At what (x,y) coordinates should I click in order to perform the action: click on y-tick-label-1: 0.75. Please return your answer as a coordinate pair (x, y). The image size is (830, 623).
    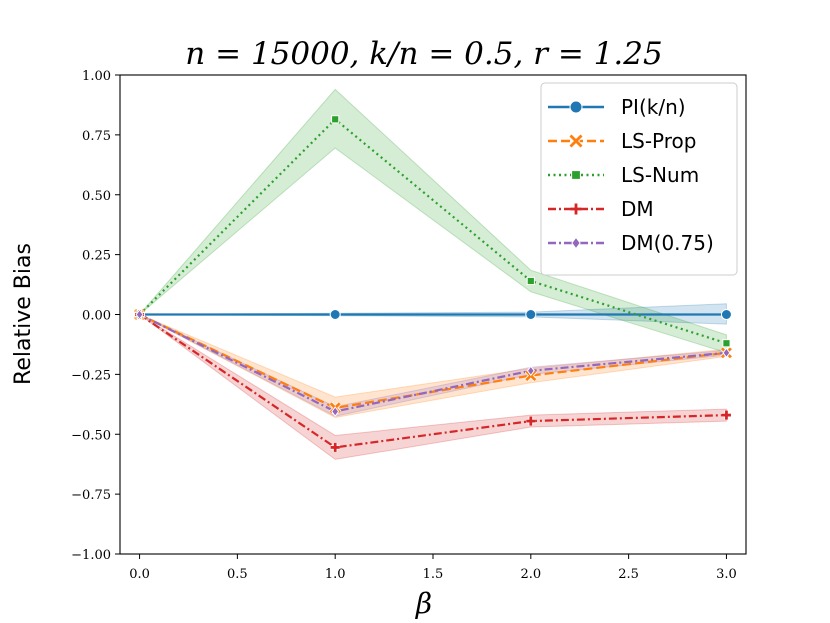
    Looking at the image, I should click on (96, 136).